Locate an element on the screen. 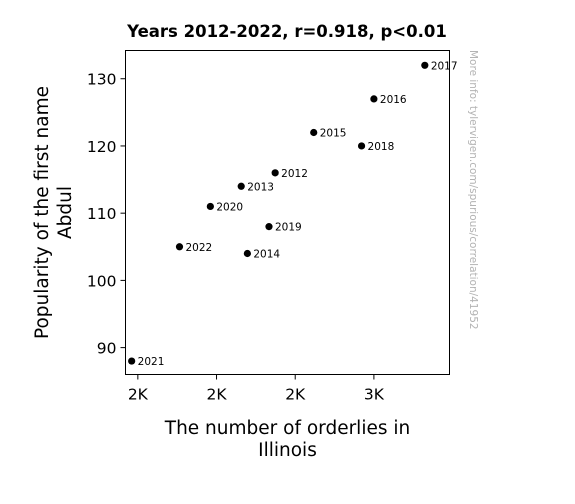  data-point-label: 2021 is located at coordinates (151, 362).